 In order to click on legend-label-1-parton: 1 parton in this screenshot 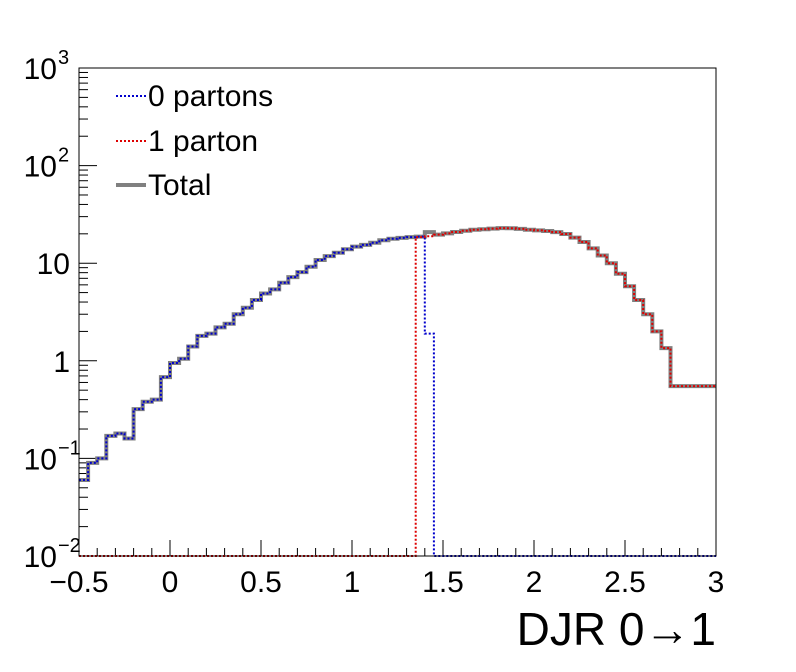, I will do `click(203, 141)`.